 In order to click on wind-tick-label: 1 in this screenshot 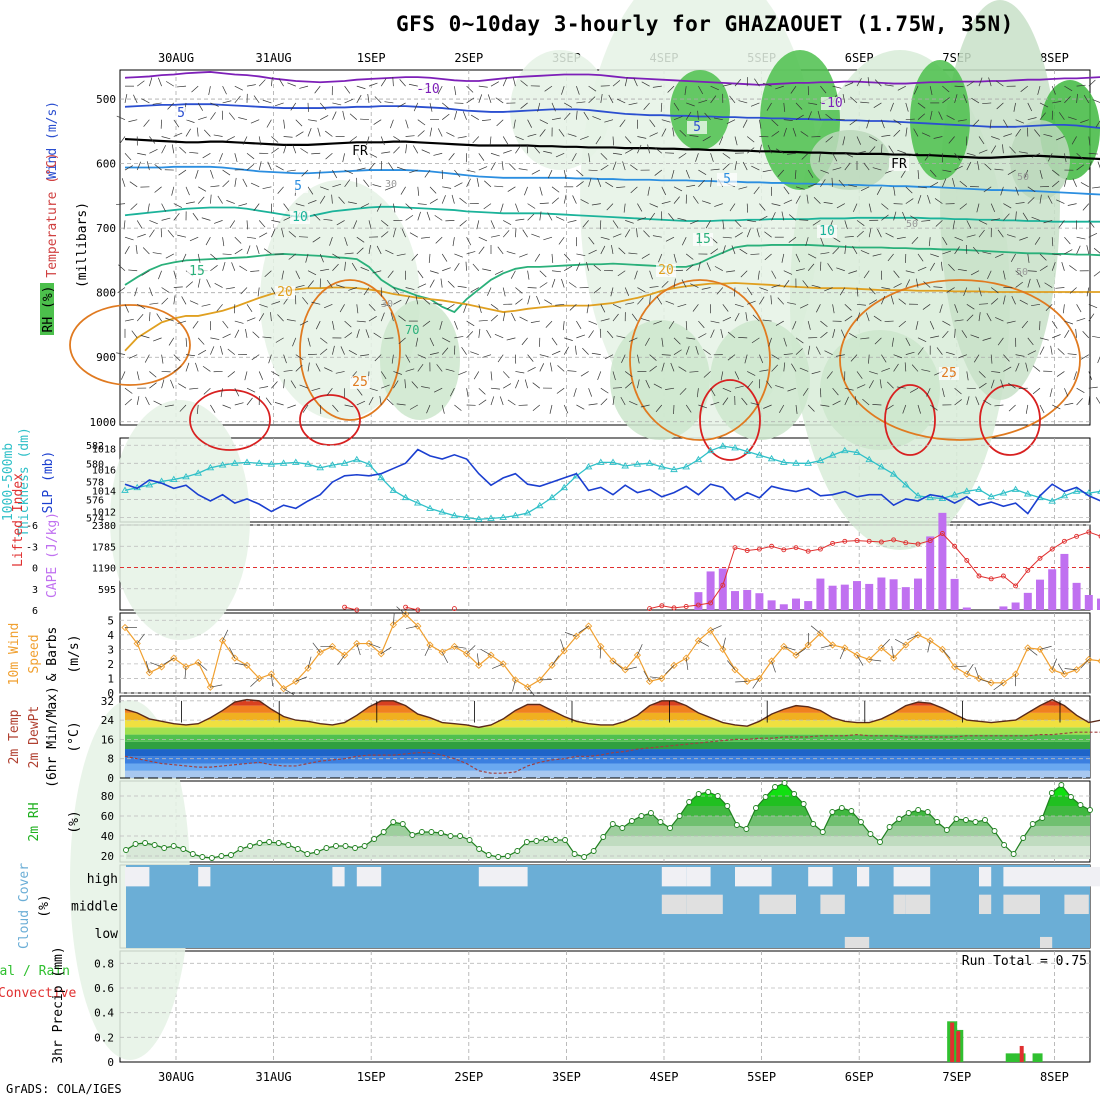, I will do `click(110, 678)`.